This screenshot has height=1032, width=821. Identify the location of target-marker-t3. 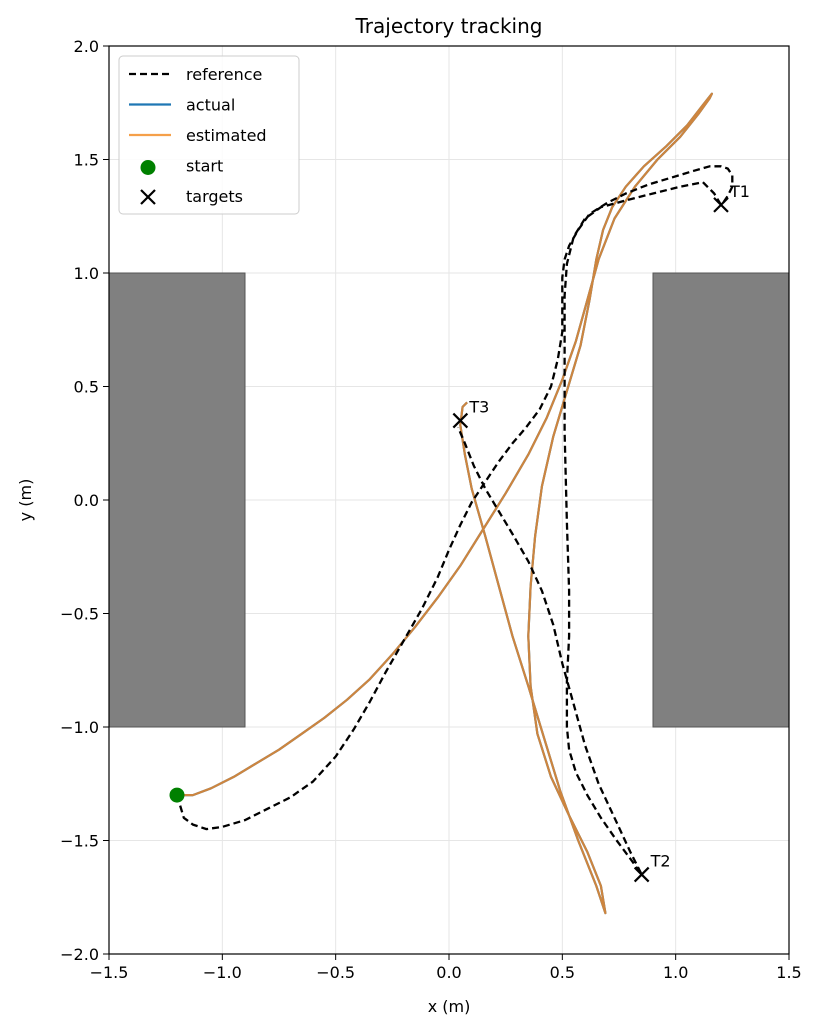
(460, 420).